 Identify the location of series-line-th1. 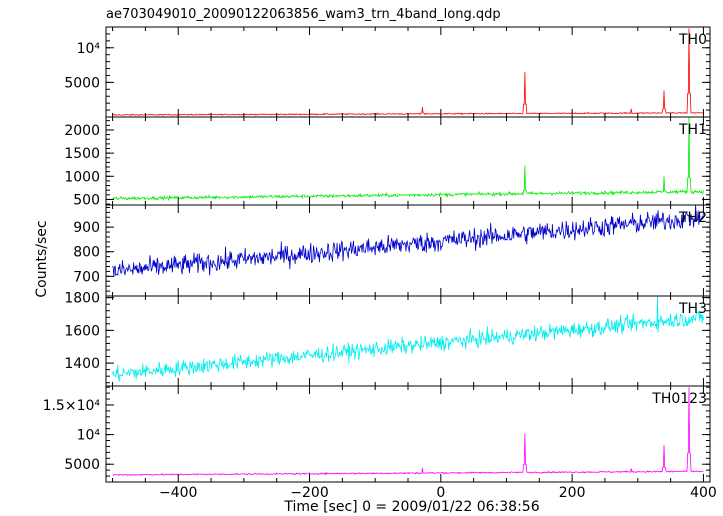
(408, 159).